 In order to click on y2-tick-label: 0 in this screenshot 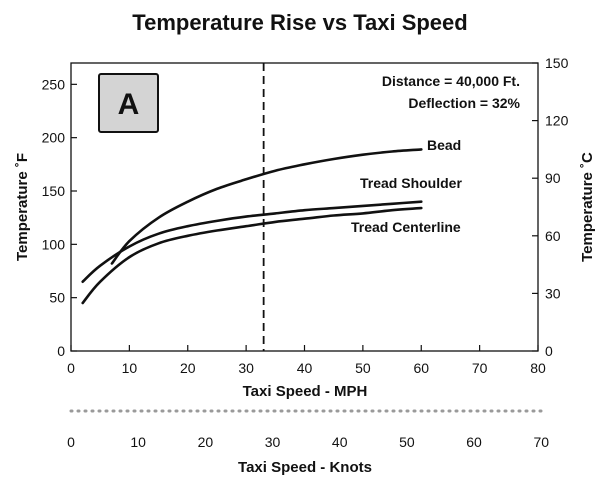, I will do `click(549, 351)`.